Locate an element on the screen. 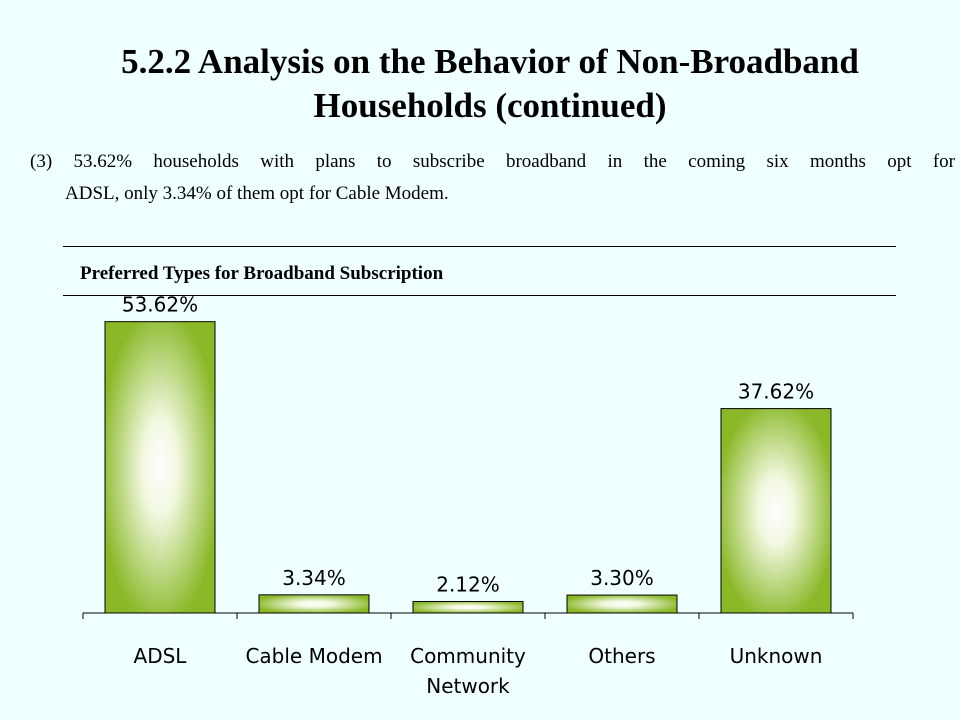  category-label: Cable Modem is located at coordinates (313, 656).